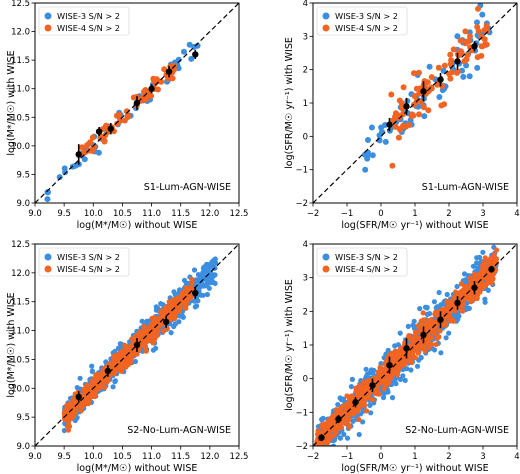 The image size is (520, 474). Describe the element at coordinates (151, 214) in the screenshot. I see `x-tick-label: 11.0` at that location.